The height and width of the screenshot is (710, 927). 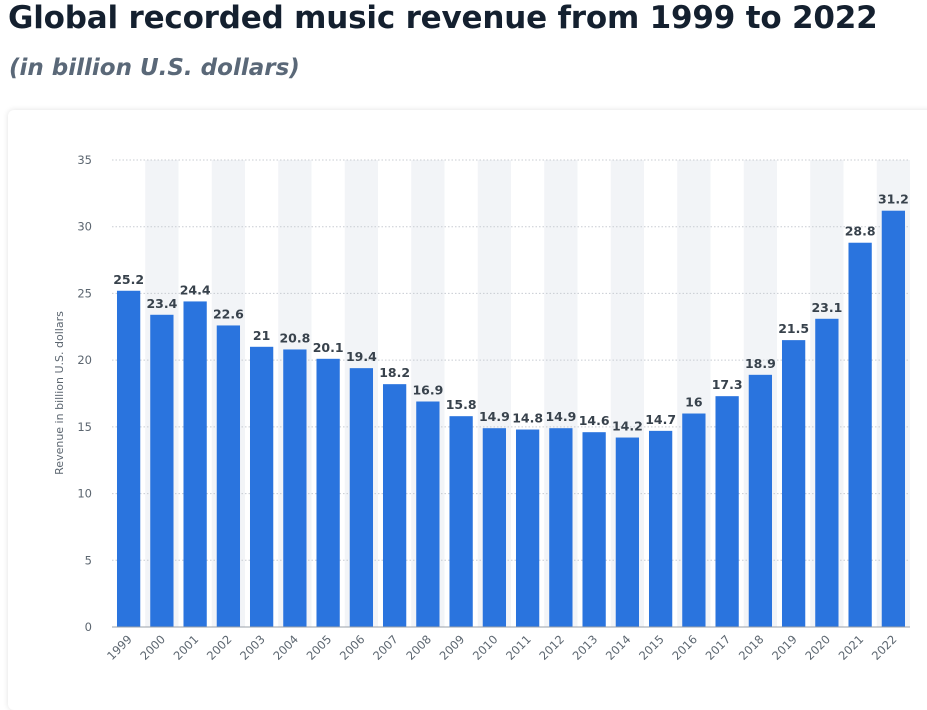 What do you see at coordinates (485, 647) in the screenshot?
I see `x-tick-label: 2010` at bounding box center [485, 647].